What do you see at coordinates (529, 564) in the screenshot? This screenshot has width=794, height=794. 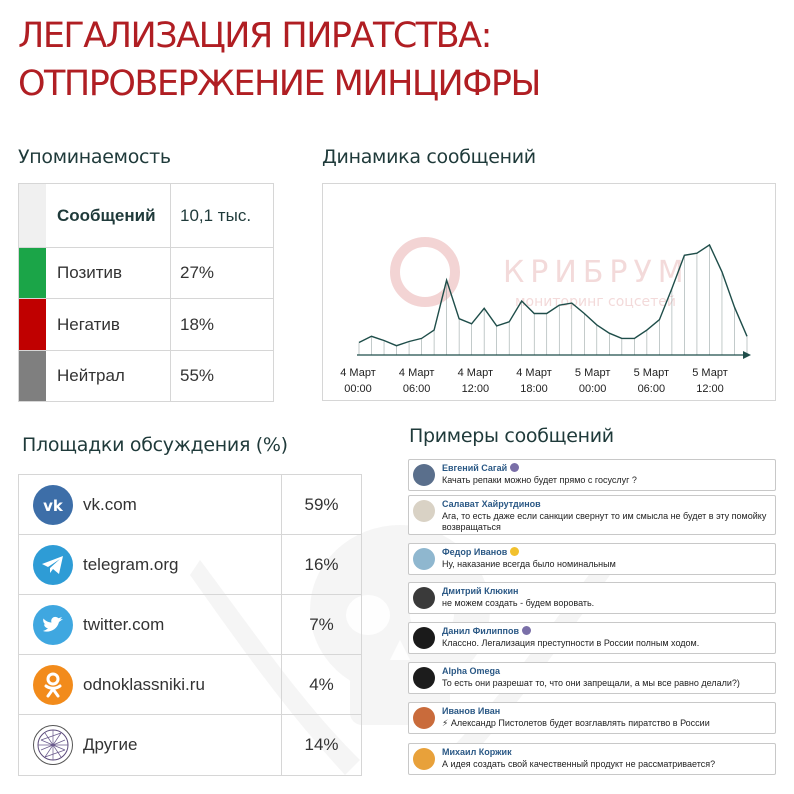 I see `message-text: Ну, наказание всегда было номинальным` at bounding box center [529, 564].